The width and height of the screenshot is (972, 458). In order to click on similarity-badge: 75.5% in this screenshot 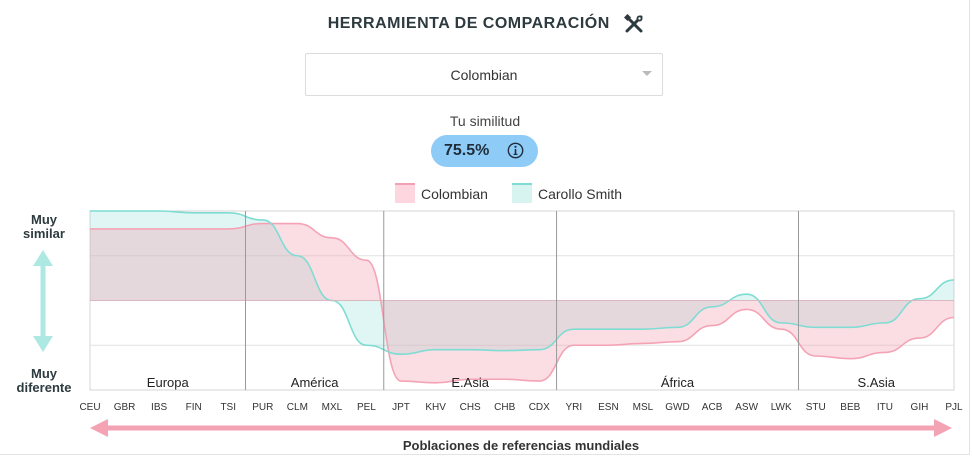, I will do `click(484, 151)`.